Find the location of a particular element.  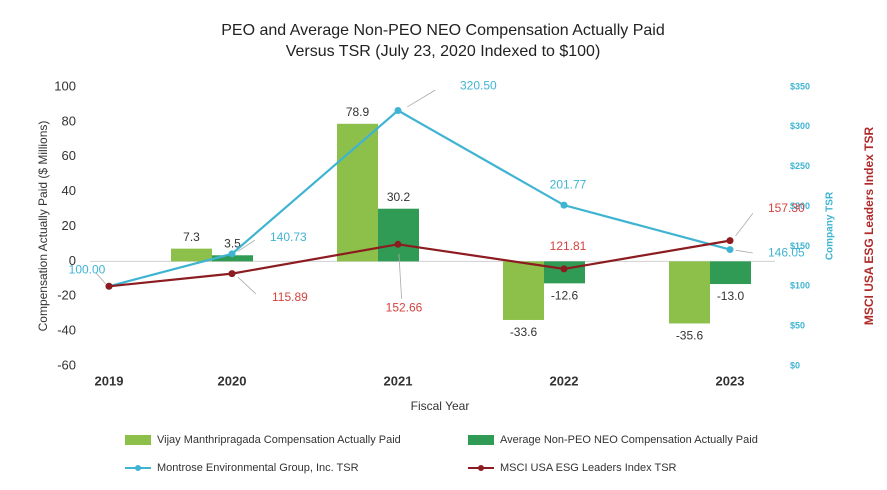

y2-axis-label: Company TSR is located at coordinates (830, 225).